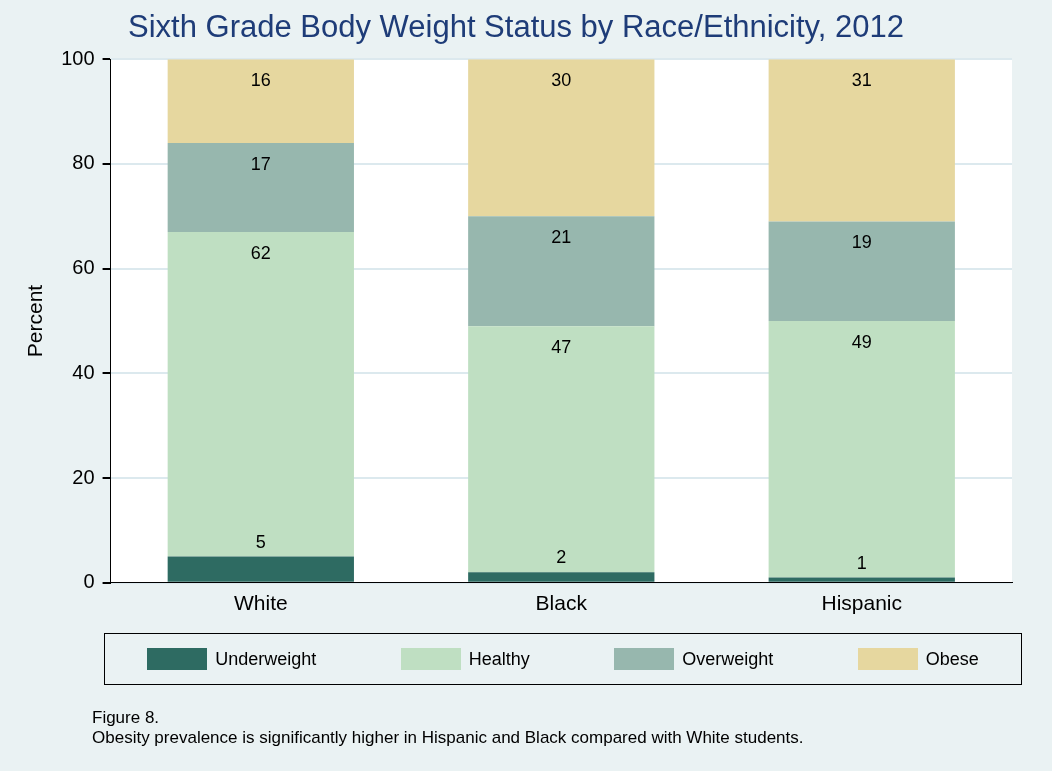  What do you see at coordinates (260, 603) in the screenshot?
I see `x-tick-label: White` at bounding box center [260, 603].